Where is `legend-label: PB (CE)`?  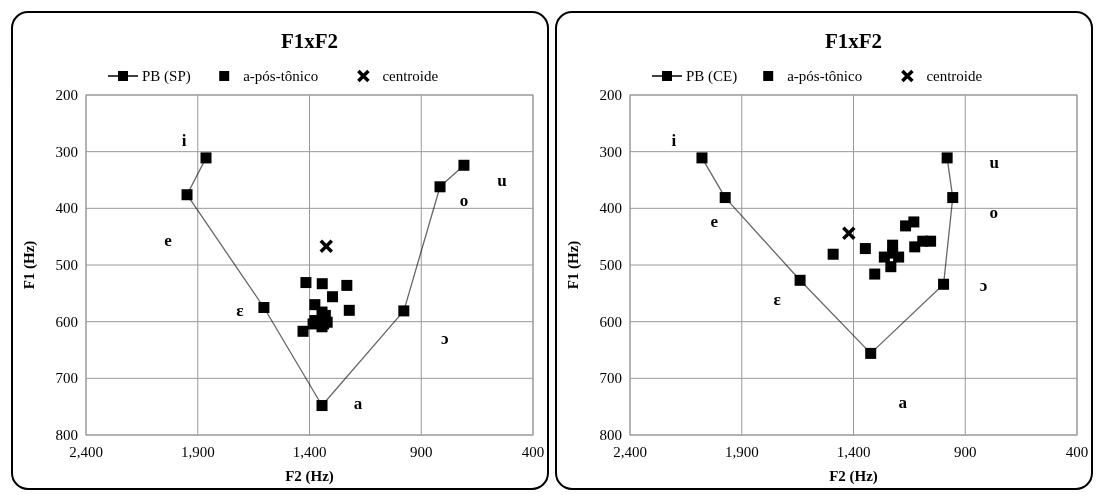
legend-label: PB (CE) is located at coordinates (712, 76).